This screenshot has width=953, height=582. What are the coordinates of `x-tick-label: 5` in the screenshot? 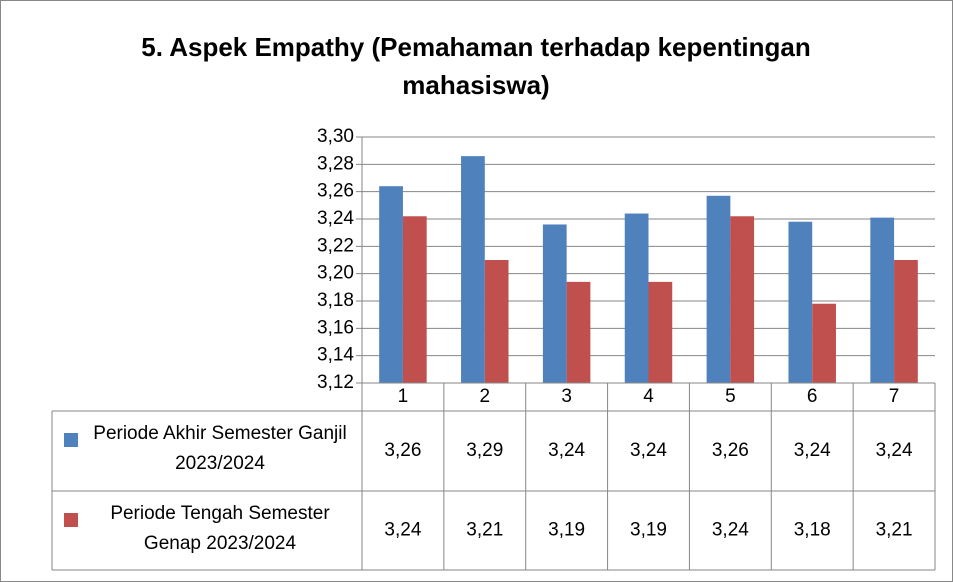 It's located at (730, 396).